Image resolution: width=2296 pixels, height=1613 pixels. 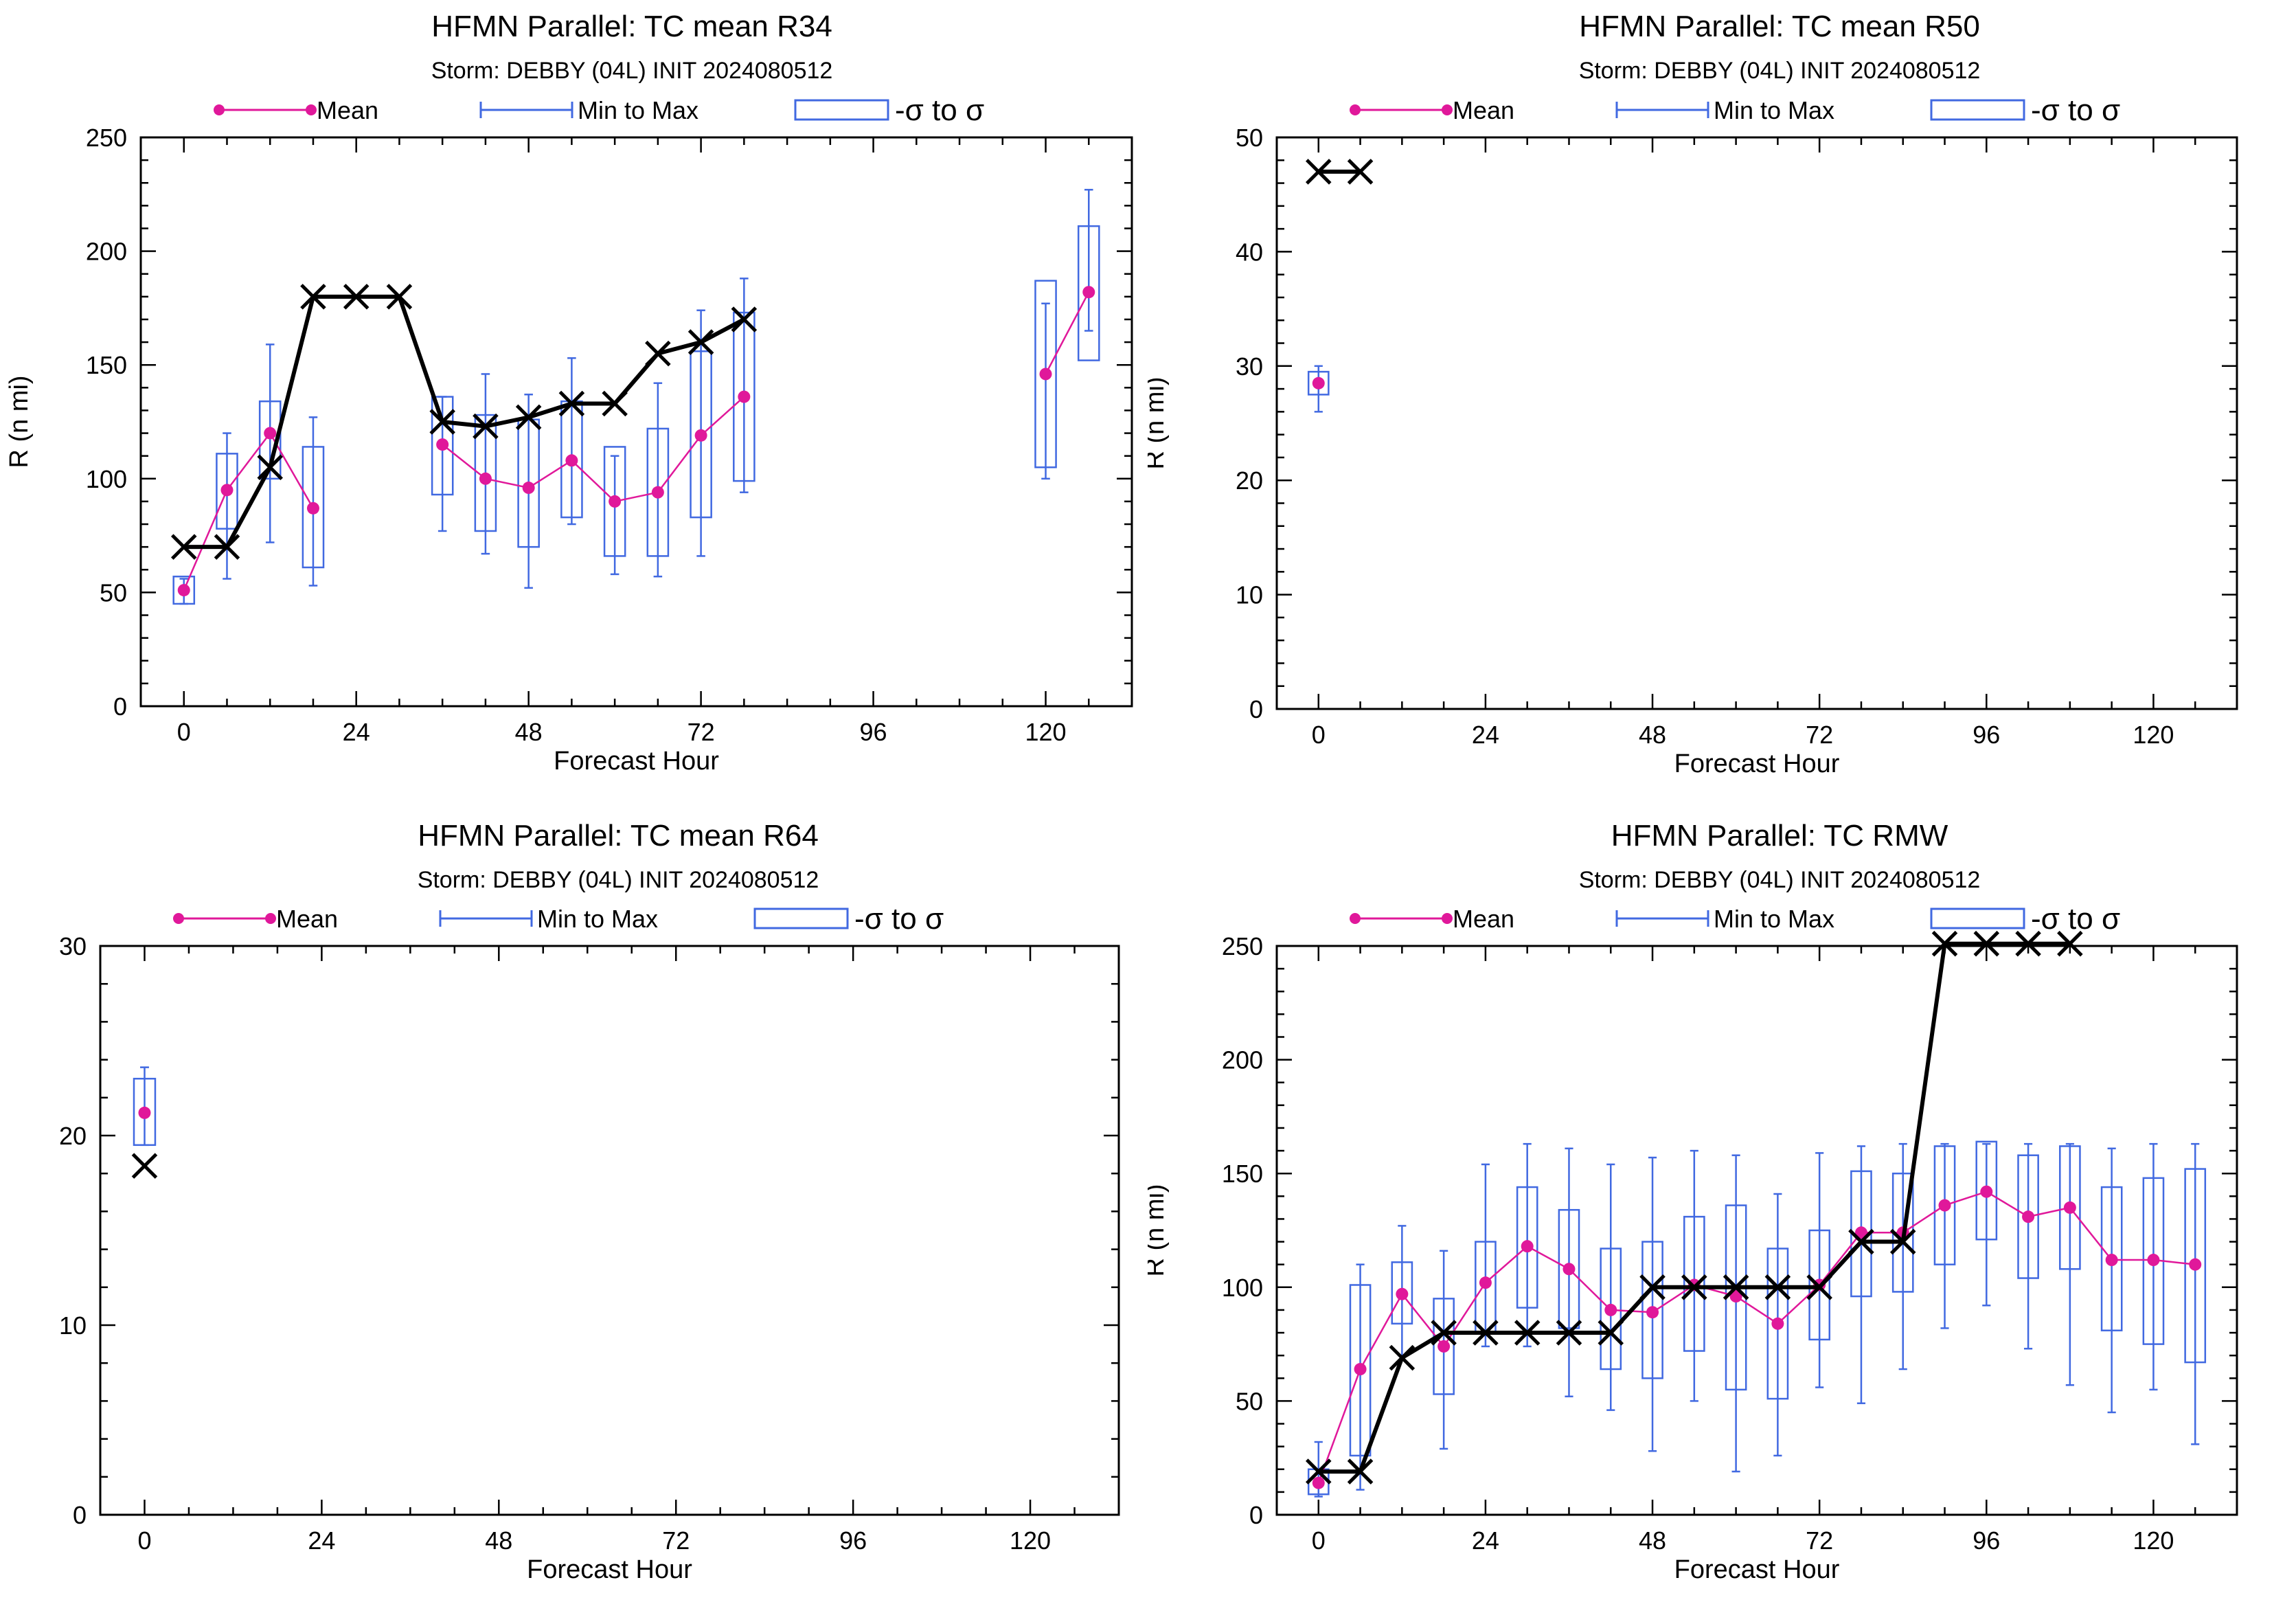 I want to click on x-tick-label: 96, so click(x=1986, y=735).